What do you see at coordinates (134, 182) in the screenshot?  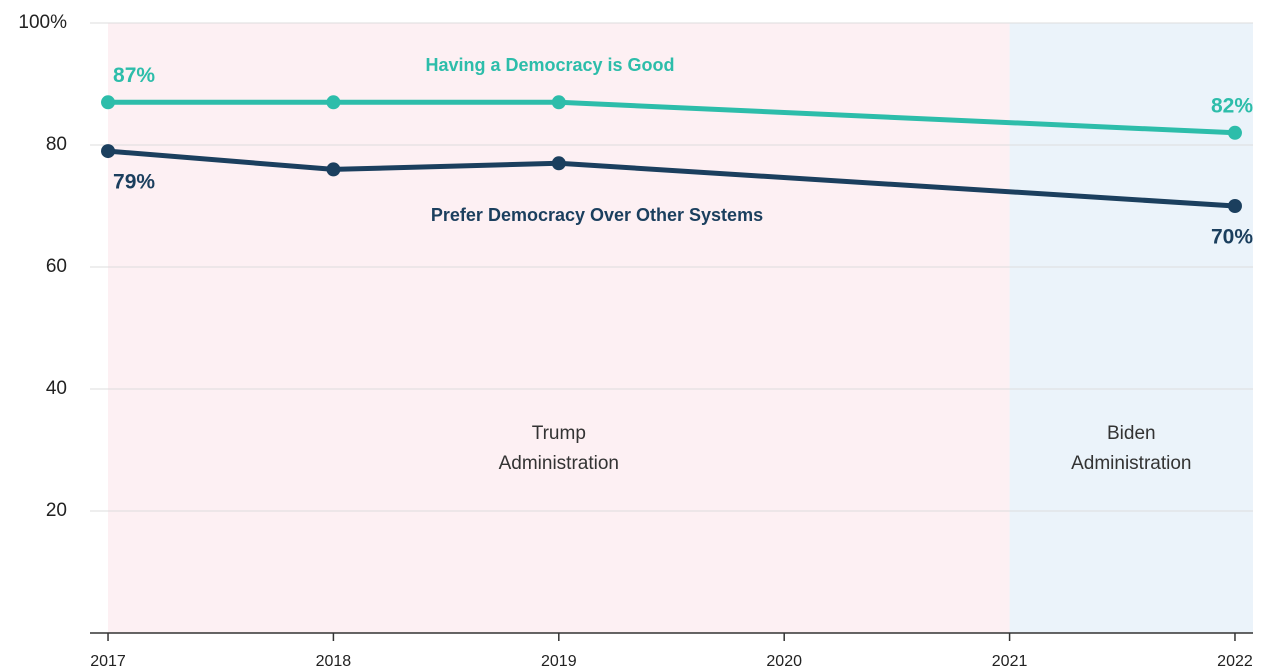 I see `value-label: 79%` at bounding box center [134, 182].